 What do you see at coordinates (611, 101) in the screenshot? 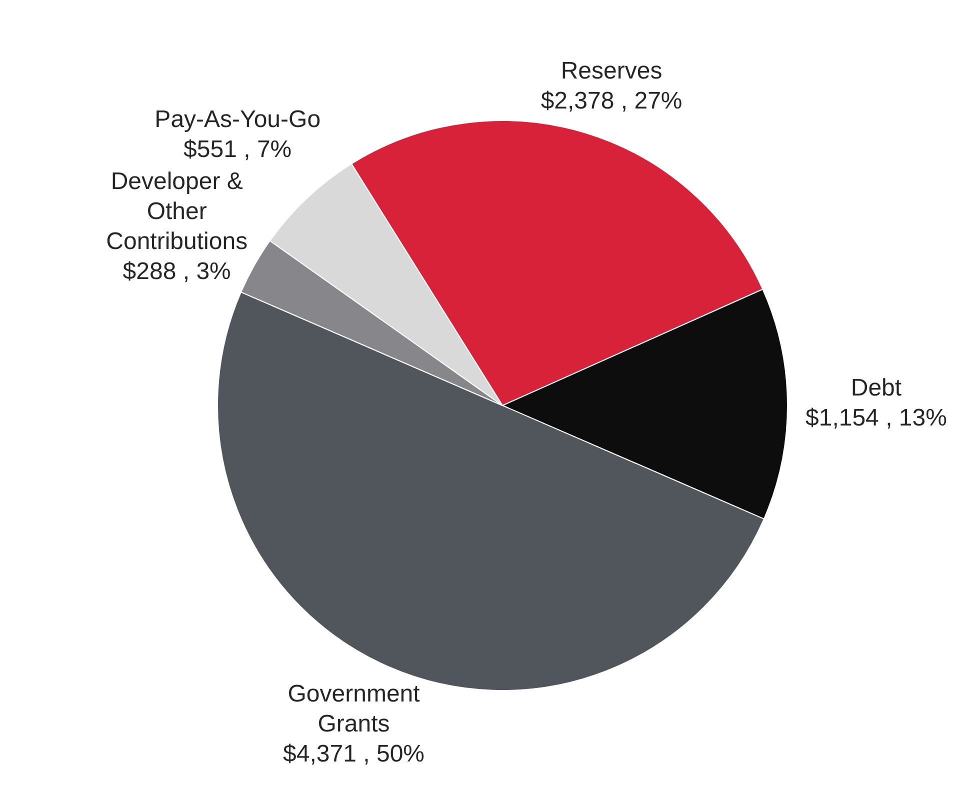
I see `data-label: $2,378 , 27%` at bounding box center [611, 101].